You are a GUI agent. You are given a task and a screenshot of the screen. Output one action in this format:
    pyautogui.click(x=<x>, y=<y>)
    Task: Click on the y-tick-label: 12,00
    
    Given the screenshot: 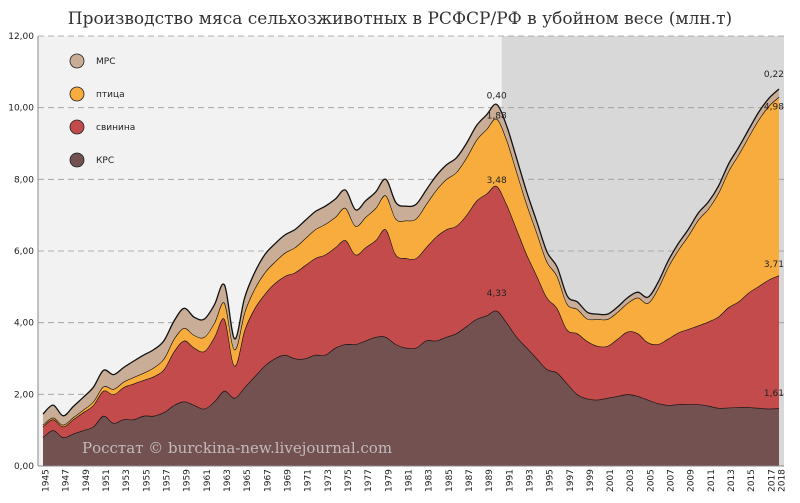 What is the action you would take?
    pyautogui.click(x=21, y=37)
    